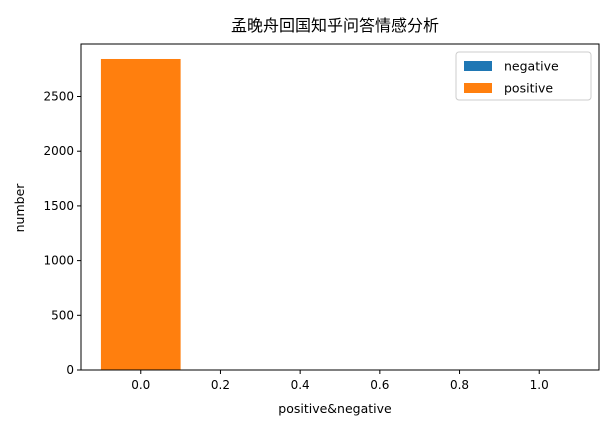 The image size is (615, 435). What do you see at coordinates (523, 76) in the screenshot?
I see `legend: negative positive` at bounding box center [523, 76].